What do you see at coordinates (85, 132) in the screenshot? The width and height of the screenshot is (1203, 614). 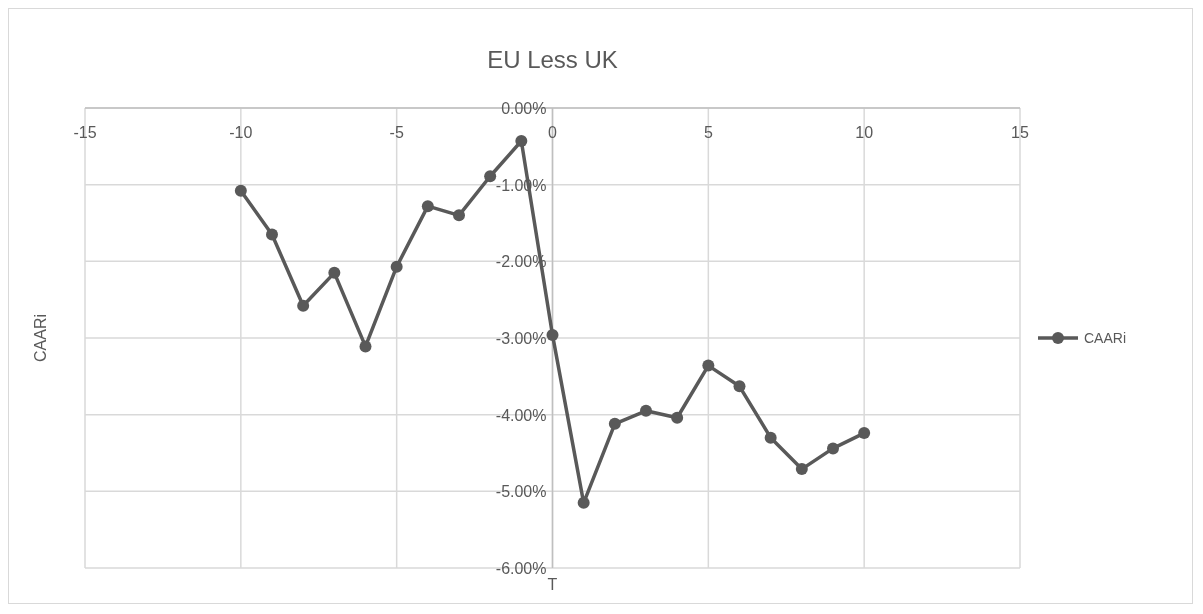 I see `x-tick-label: -15` at bounding box center [85, 132].